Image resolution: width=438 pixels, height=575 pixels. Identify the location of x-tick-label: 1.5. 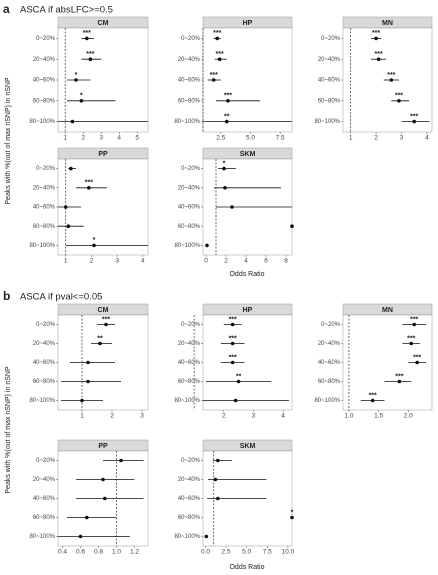
(378, 416).